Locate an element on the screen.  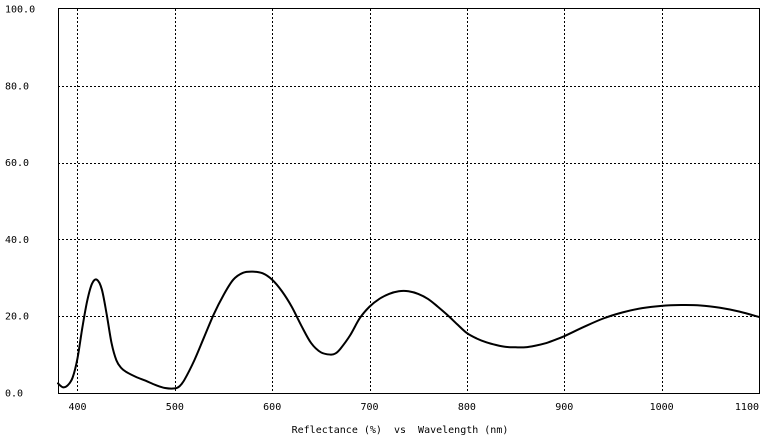
x-tick-labels: 400 500 600 700 800 900 1000 1100 is located at coordinates (413, 407).